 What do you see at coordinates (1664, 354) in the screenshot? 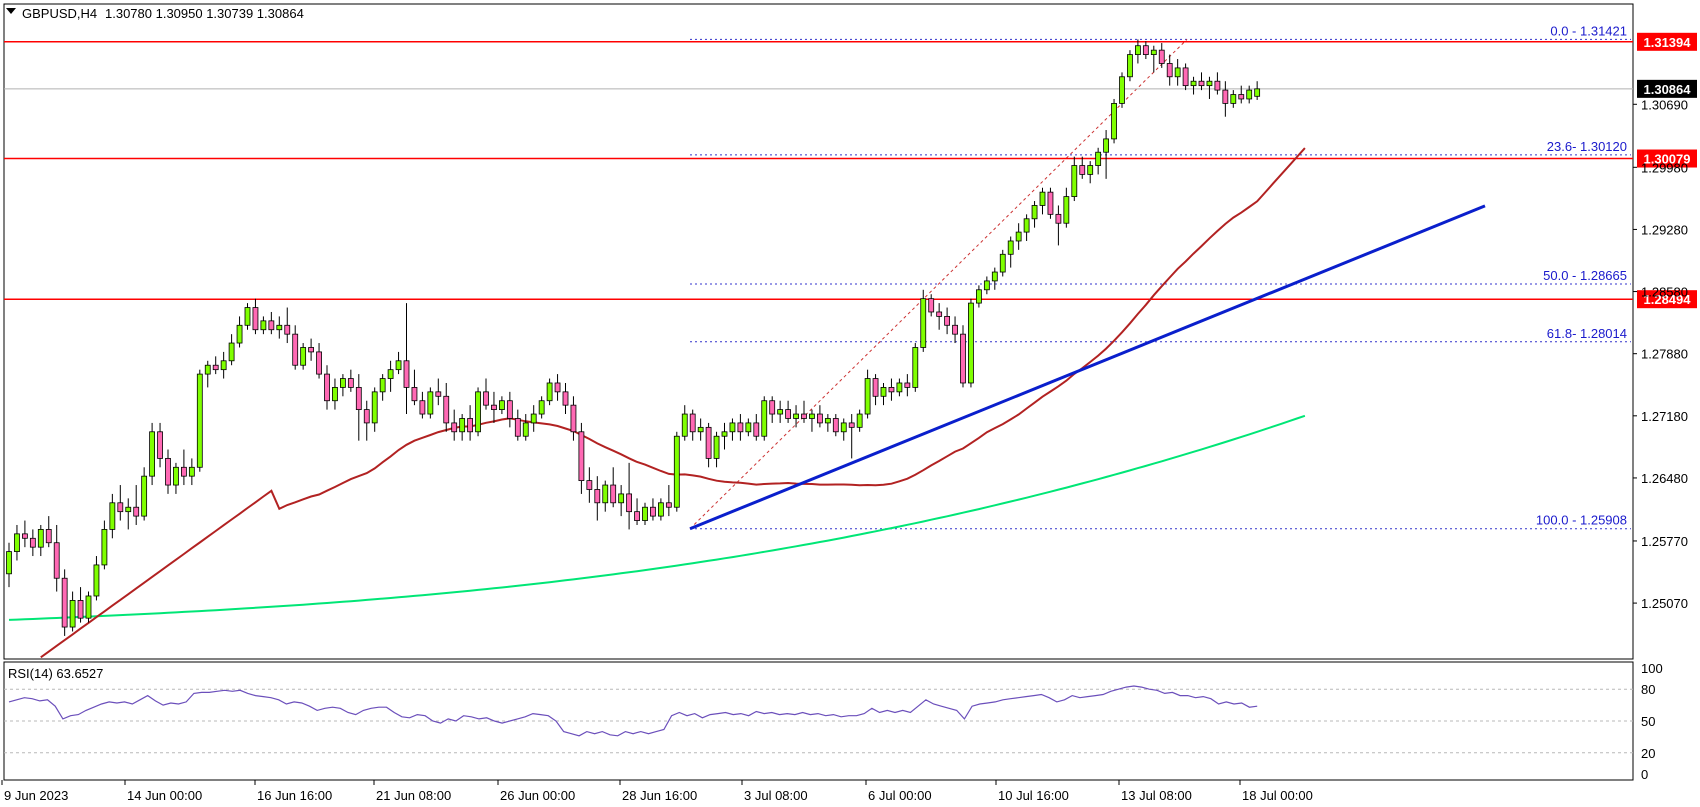
I see `price-tick-label: 1.27880` at bounding box center [1664, 354].